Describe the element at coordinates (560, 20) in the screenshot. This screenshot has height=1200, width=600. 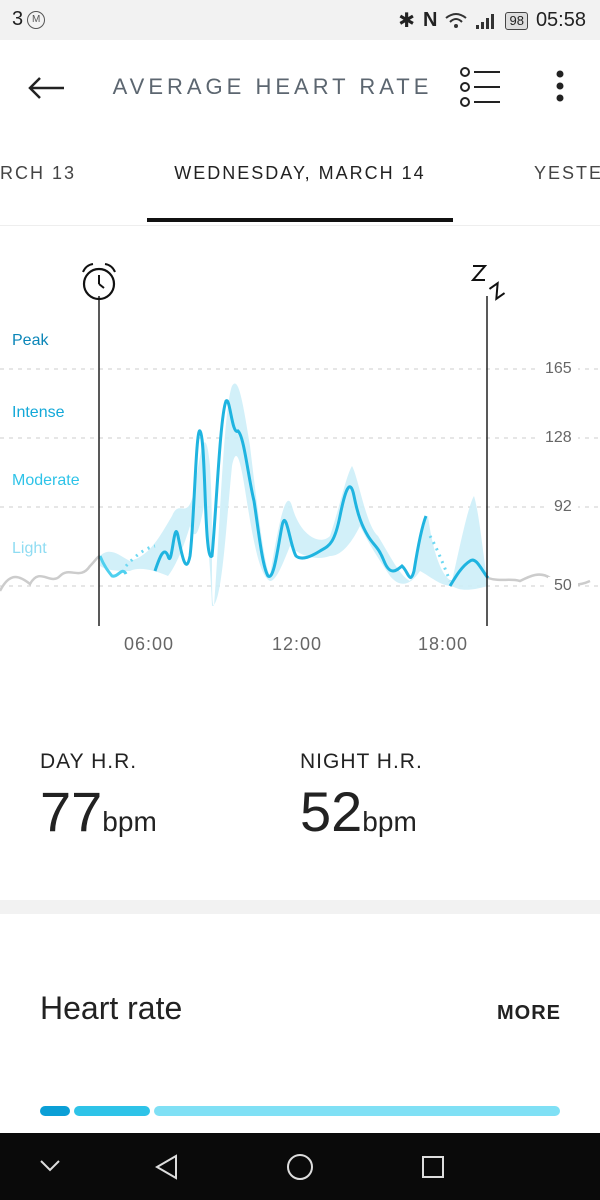
I see `clock: 05:58` at that location.